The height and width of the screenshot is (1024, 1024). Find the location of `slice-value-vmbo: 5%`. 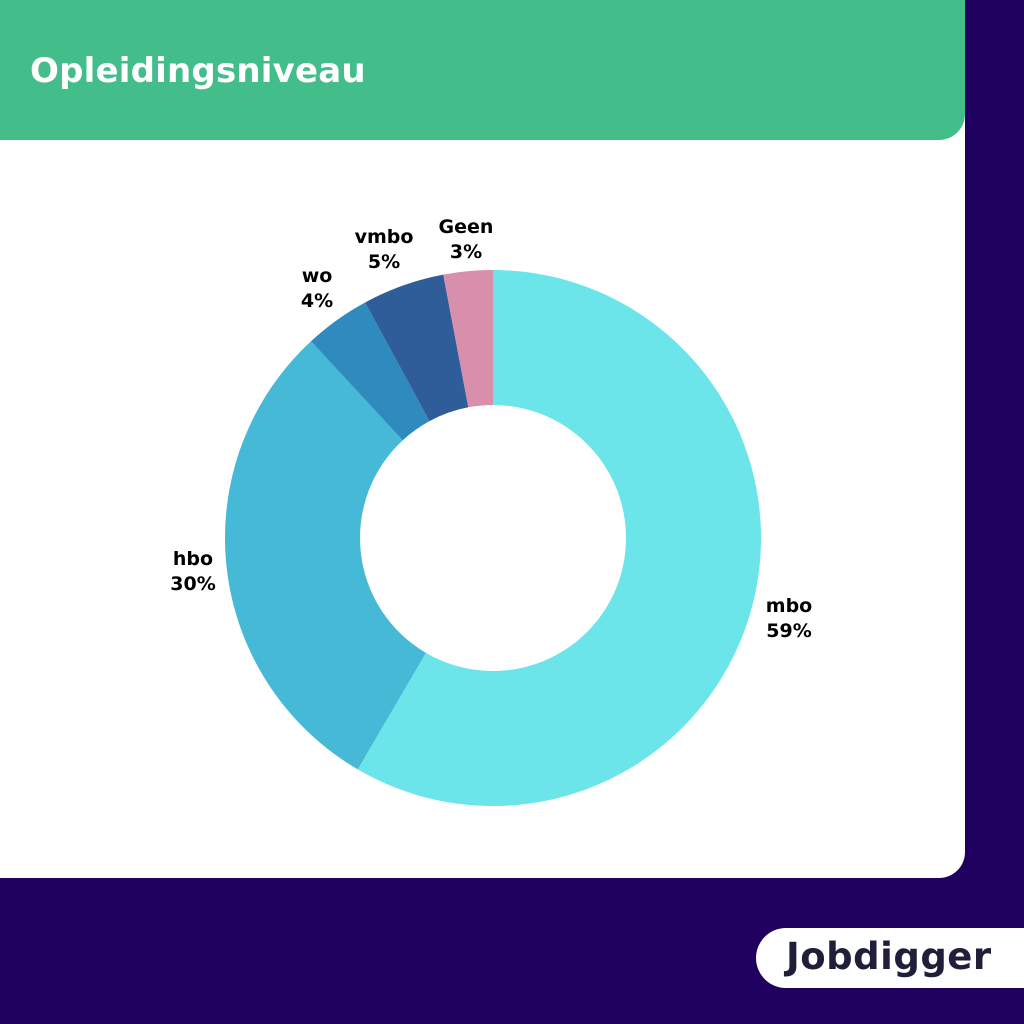

slice-value-vmbo: 5% is located at coordinates (384, 262).